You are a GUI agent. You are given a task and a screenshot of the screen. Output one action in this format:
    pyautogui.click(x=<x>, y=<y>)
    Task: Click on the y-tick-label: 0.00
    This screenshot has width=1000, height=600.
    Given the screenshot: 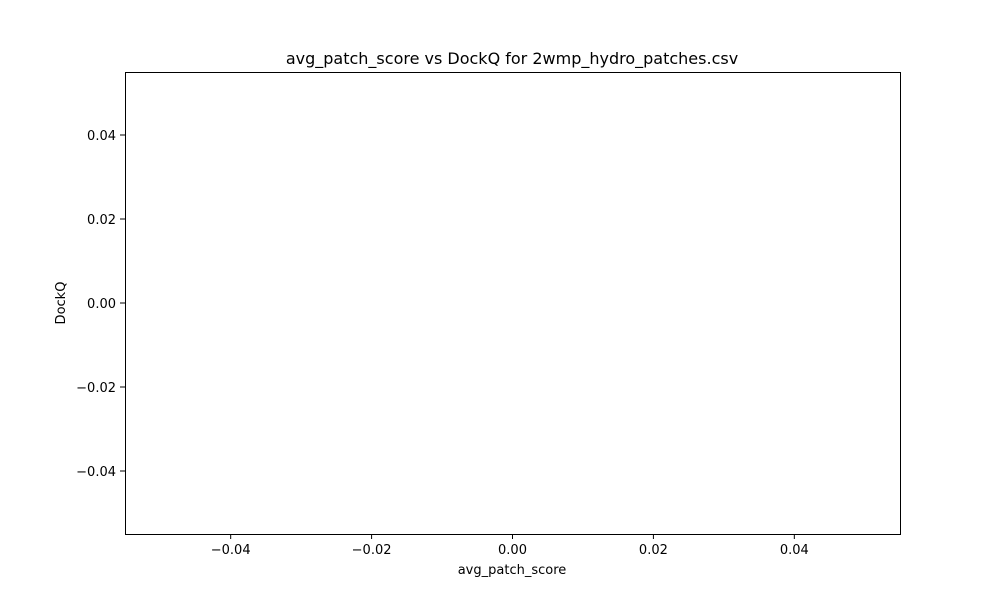 What is the action you would take?
    pyautogui.click(x=101, y=304)
    